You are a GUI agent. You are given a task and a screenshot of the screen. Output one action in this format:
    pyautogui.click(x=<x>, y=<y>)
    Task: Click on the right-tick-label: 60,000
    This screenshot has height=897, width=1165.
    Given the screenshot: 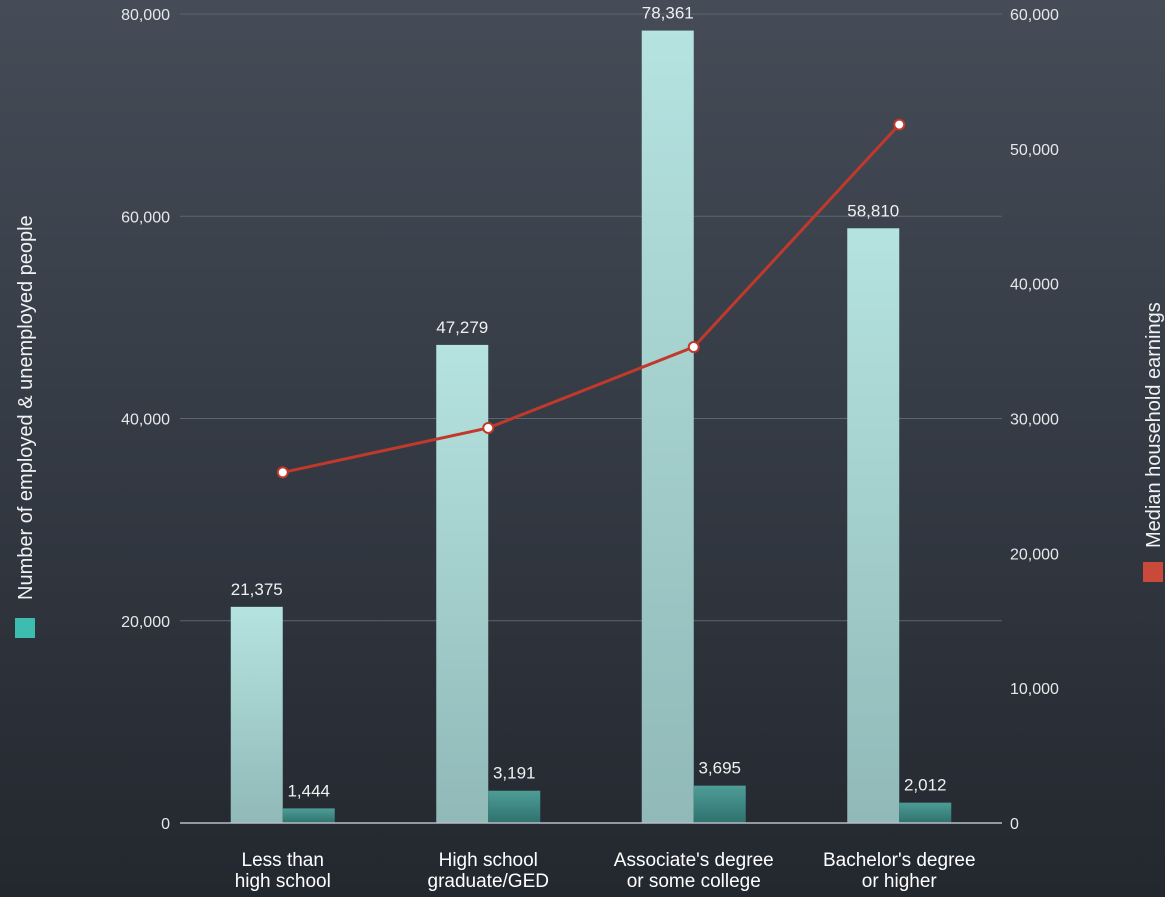 What is the action you would take?
    pyautogui.click(x=1034, y=15)
    